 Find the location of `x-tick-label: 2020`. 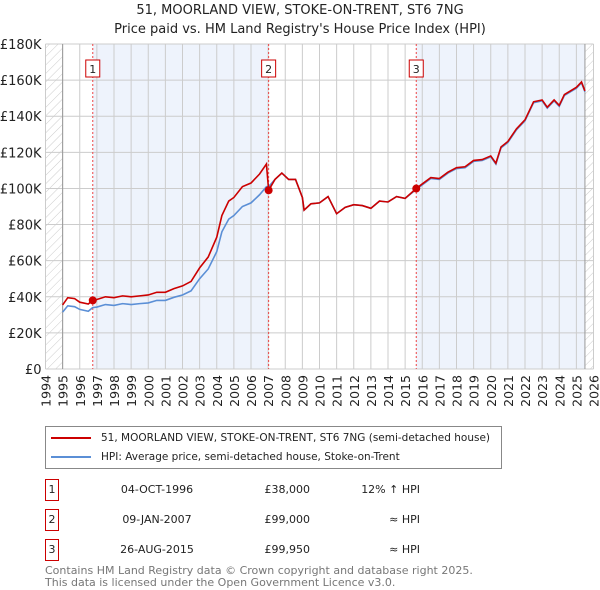

x-tick-label: 2020 is located at coordinates (491, 391).